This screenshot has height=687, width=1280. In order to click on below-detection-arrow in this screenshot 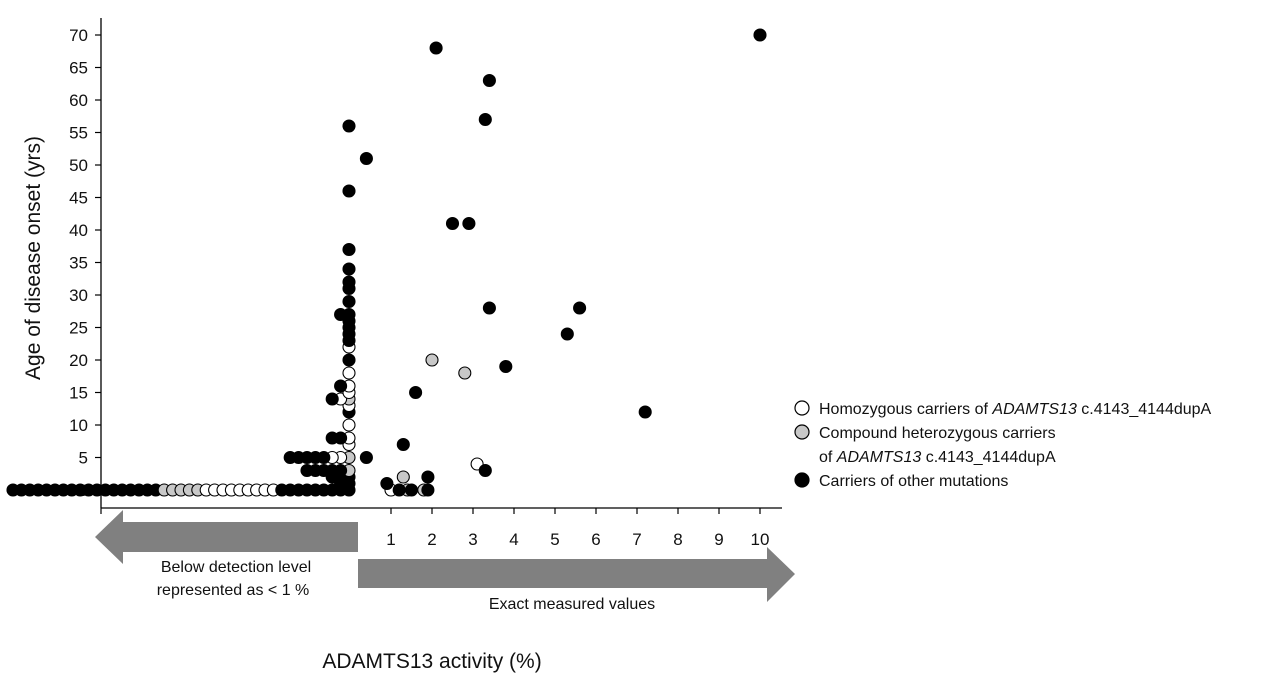, I will do `click(226, 537)`.